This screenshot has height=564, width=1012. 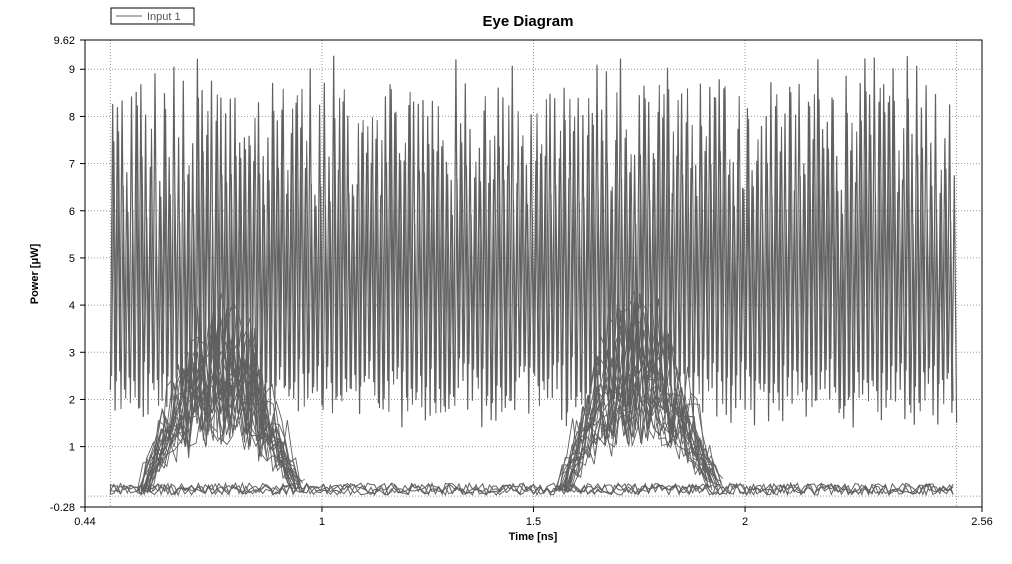 I want to click on chart-title: Eye Diagram, so click(x=528, y=21).